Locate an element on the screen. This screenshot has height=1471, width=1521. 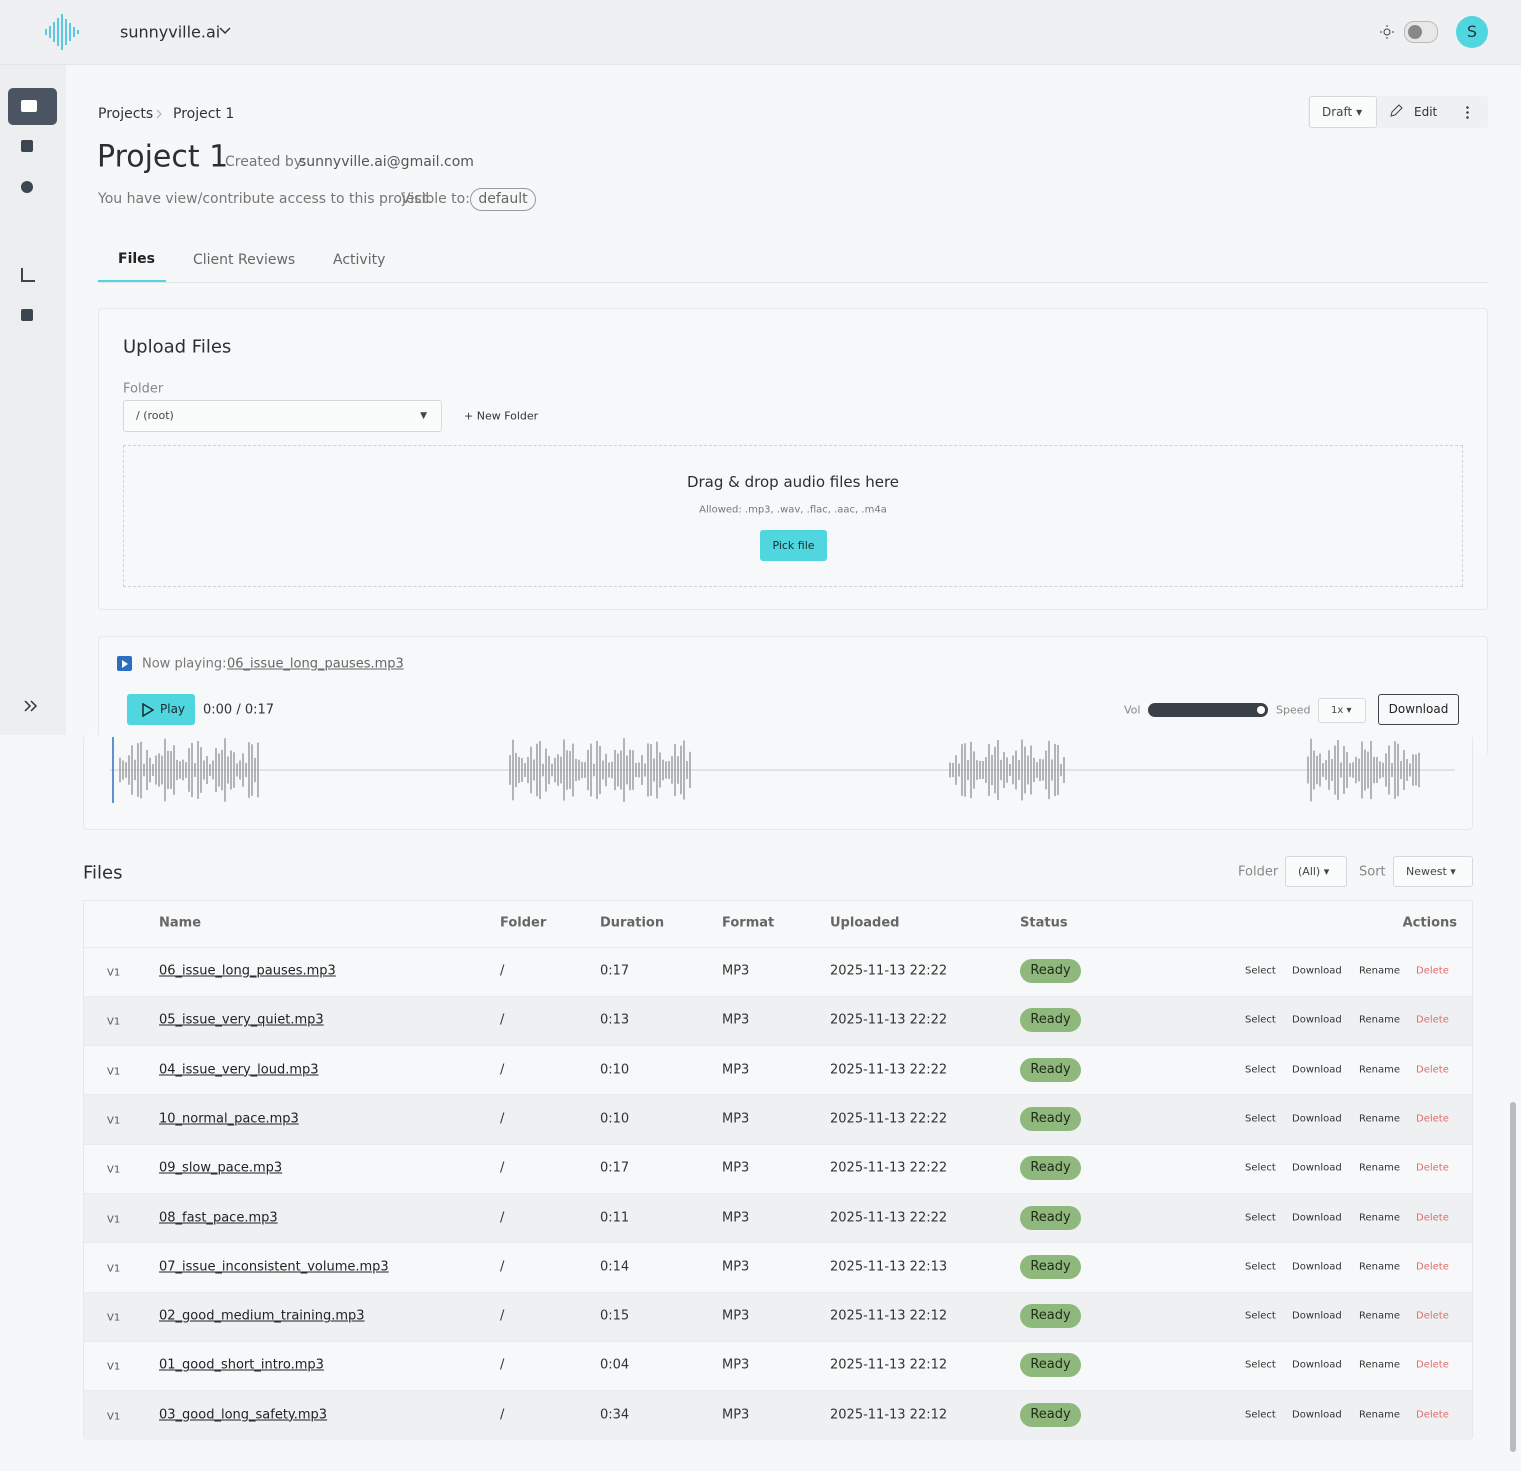
more-button is located at coordinates (1467, 112).